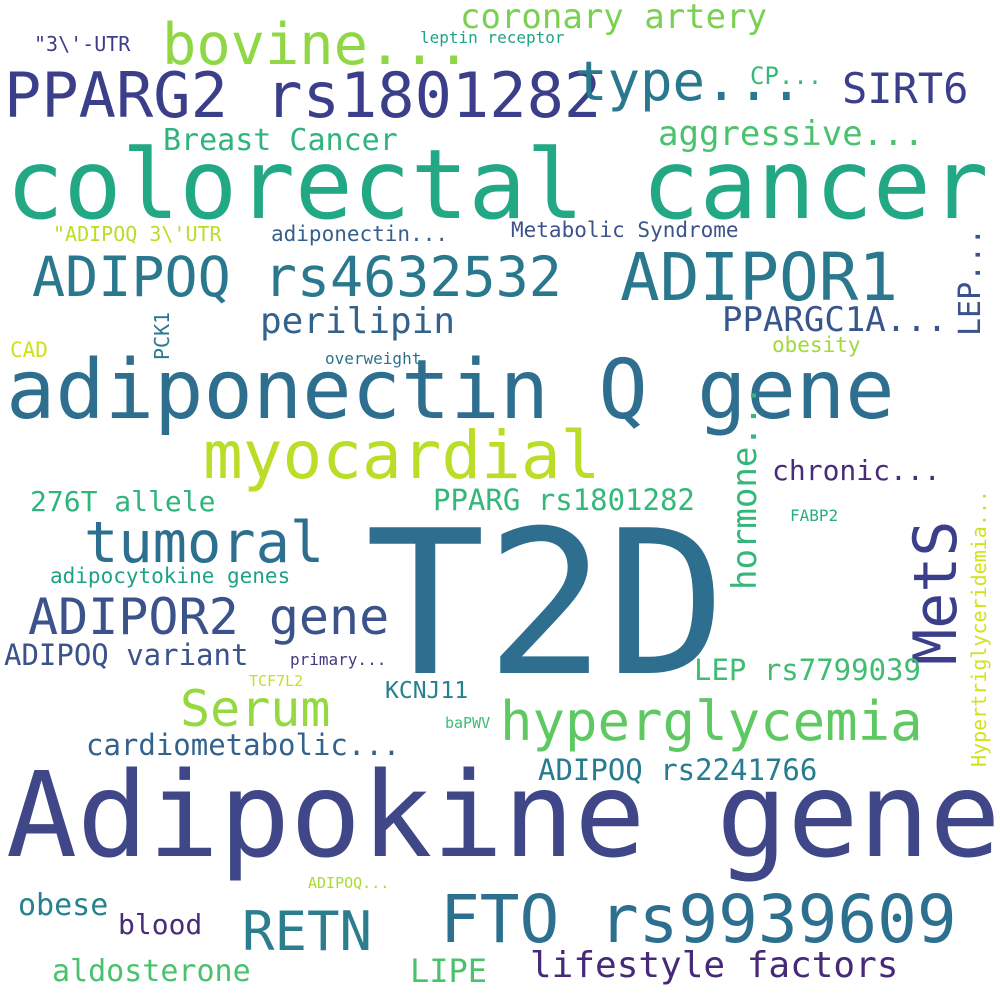  Describe the element at coordinates (255, 709) in the screenshot. I see `word-serum: Serum` at that location.